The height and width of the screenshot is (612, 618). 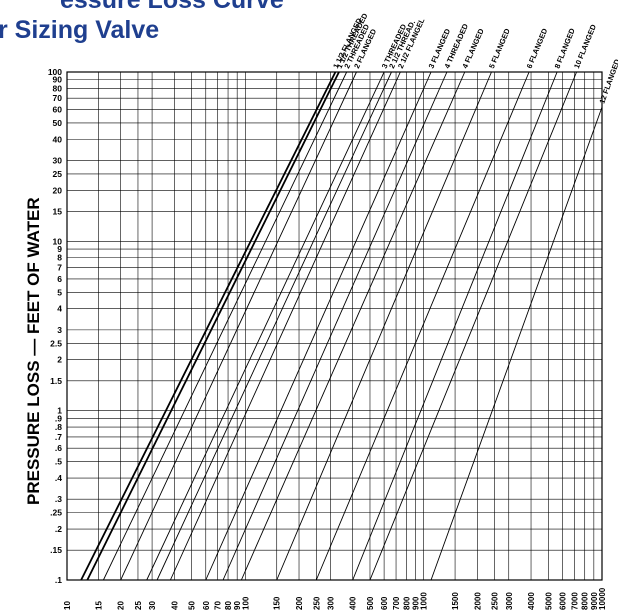 I want to click on y-tick-label: .7, so click(x=58, y=437).